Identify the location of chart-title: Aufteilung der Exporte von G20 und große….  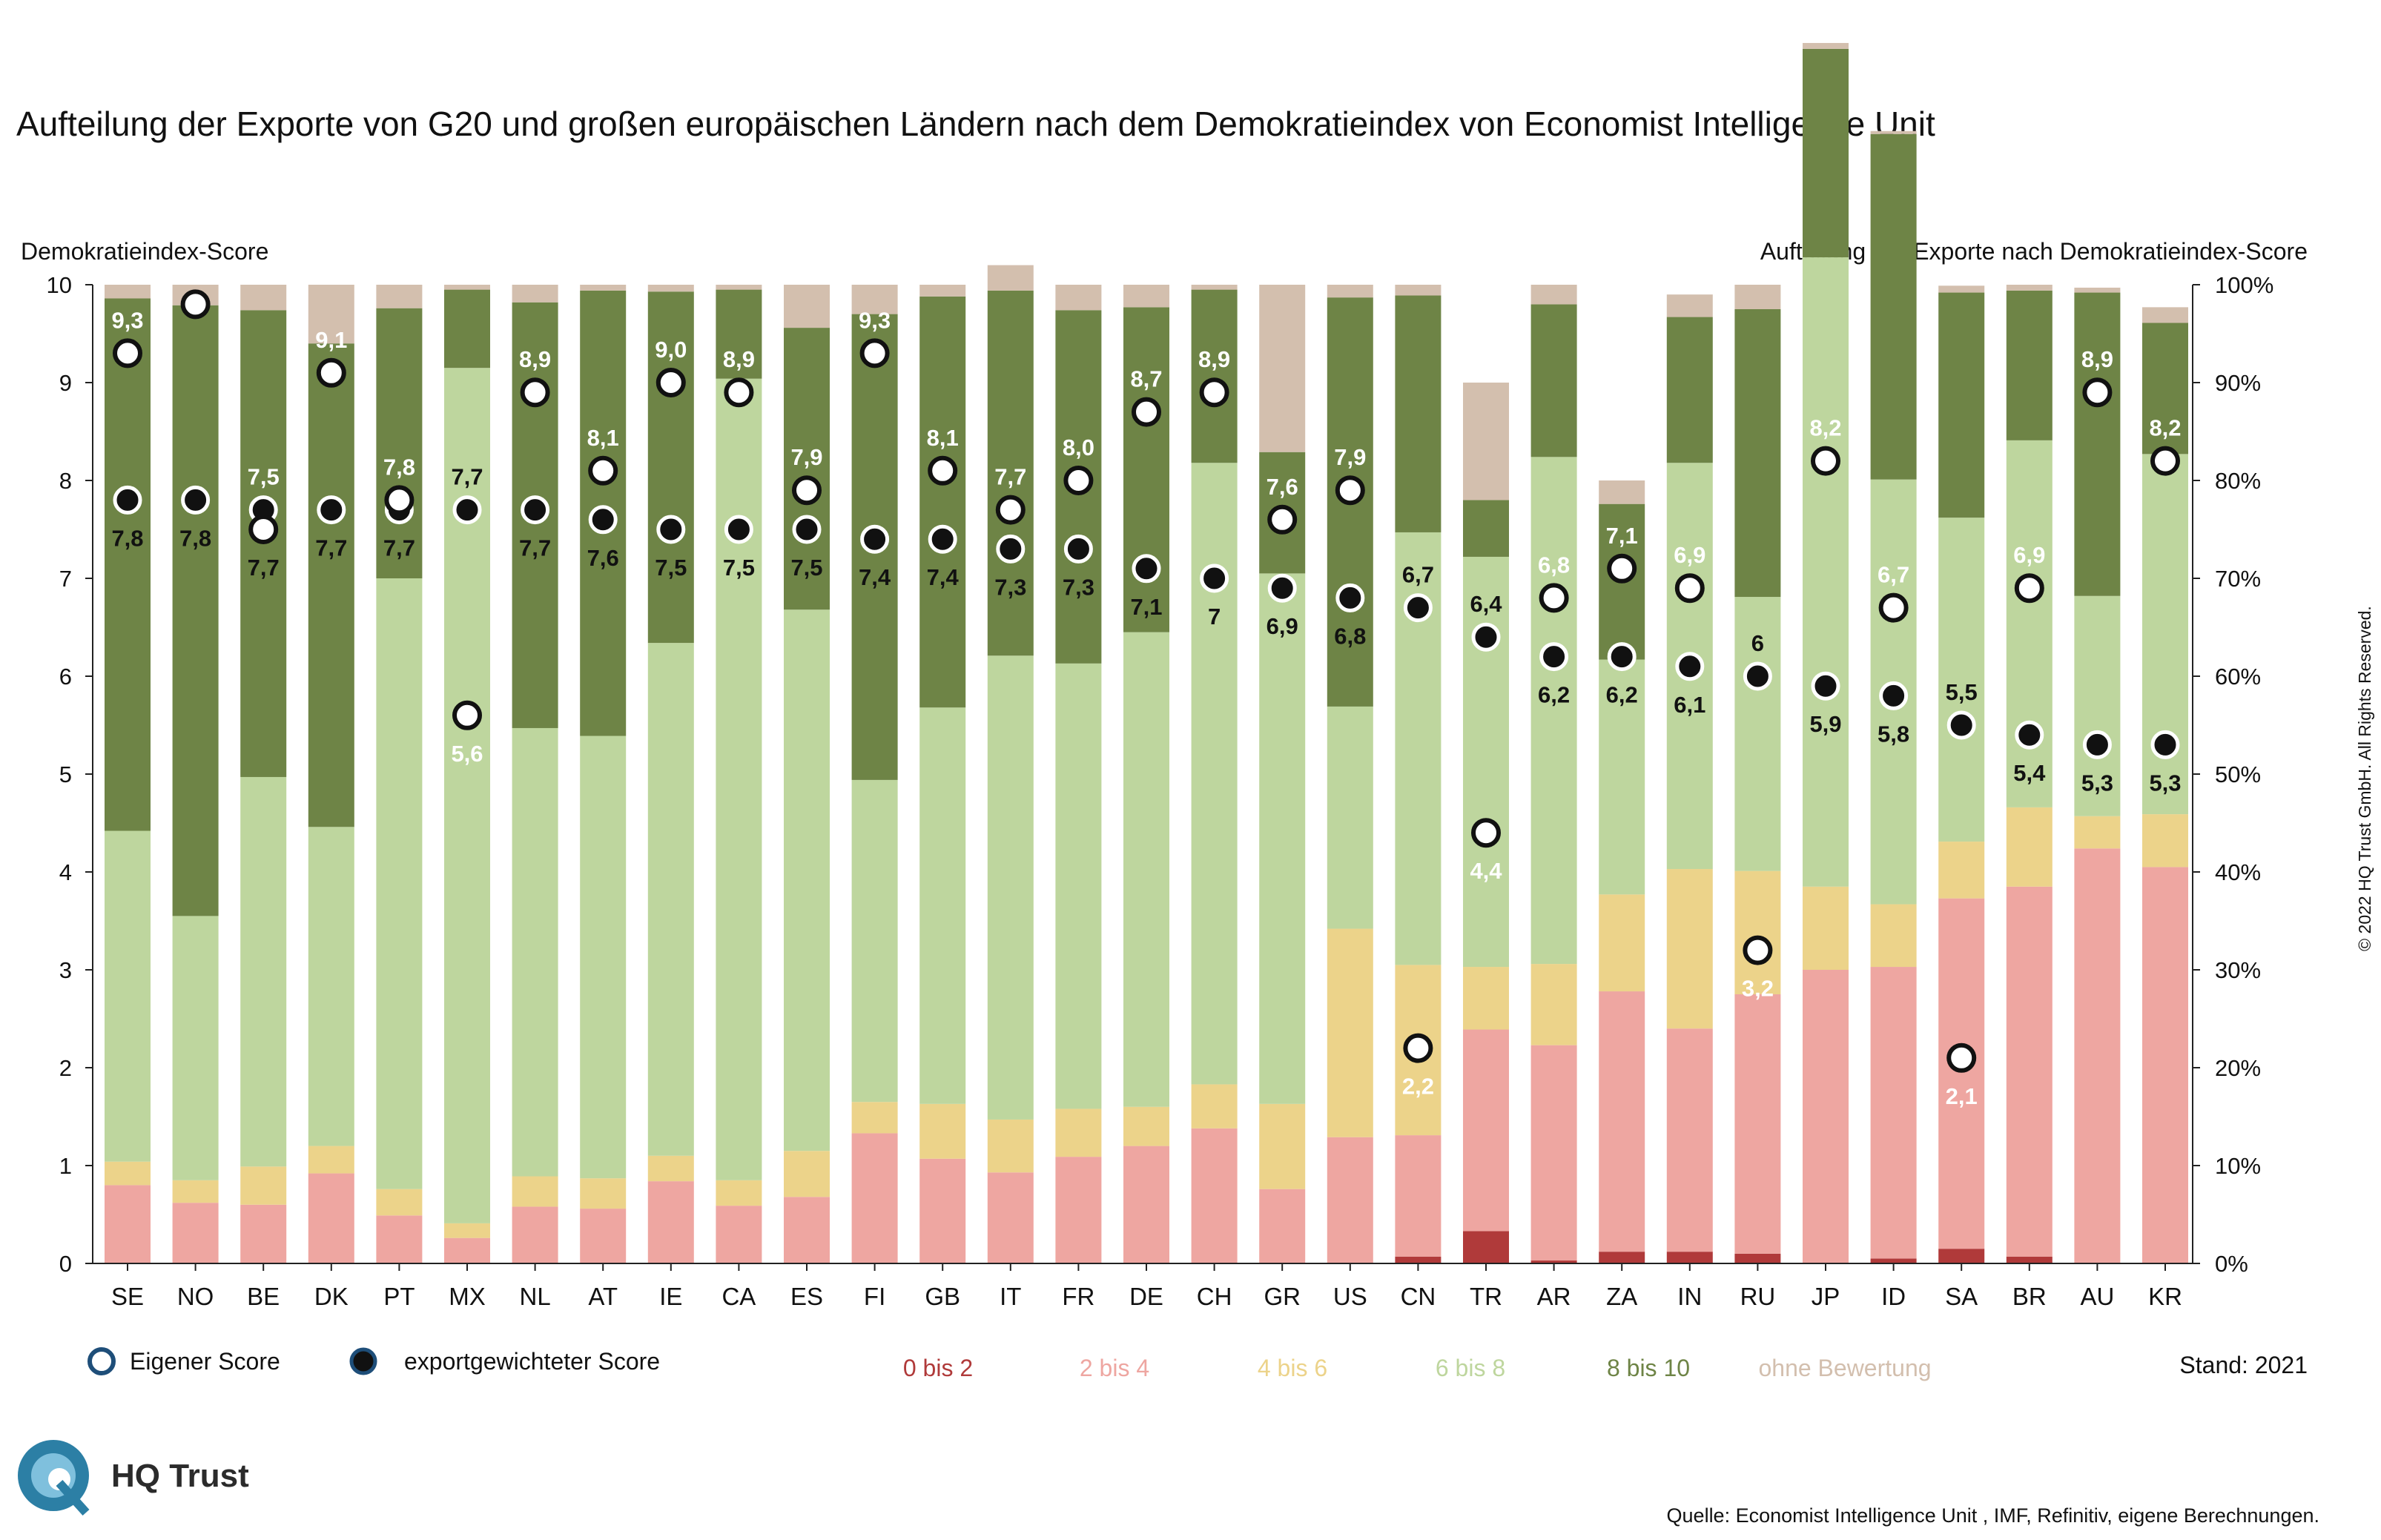
(975, 124).